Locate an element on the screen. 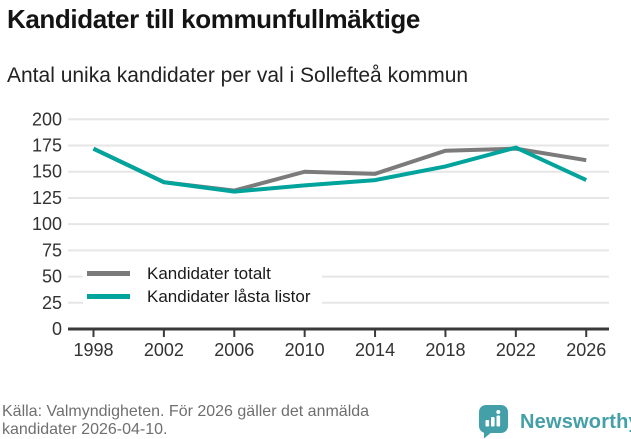 Image resolution: width=631 pixels, height=439 pixels. y-tick-label: 25 is located at coordinates (52, 303).